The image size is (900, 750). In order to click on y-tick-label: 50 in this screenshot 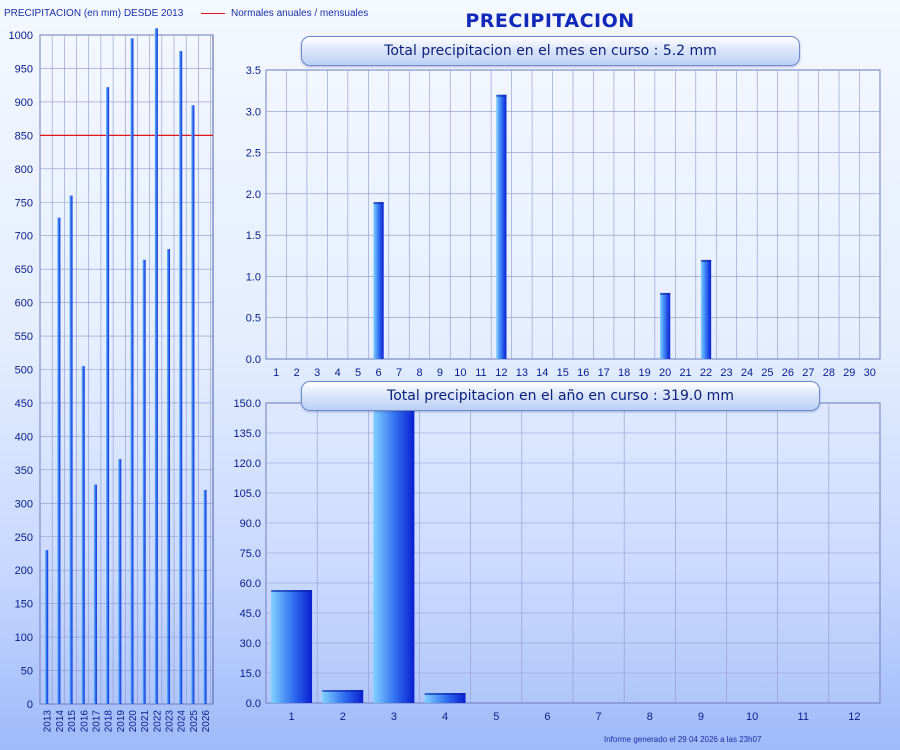, I will do `click(27, 672)`.